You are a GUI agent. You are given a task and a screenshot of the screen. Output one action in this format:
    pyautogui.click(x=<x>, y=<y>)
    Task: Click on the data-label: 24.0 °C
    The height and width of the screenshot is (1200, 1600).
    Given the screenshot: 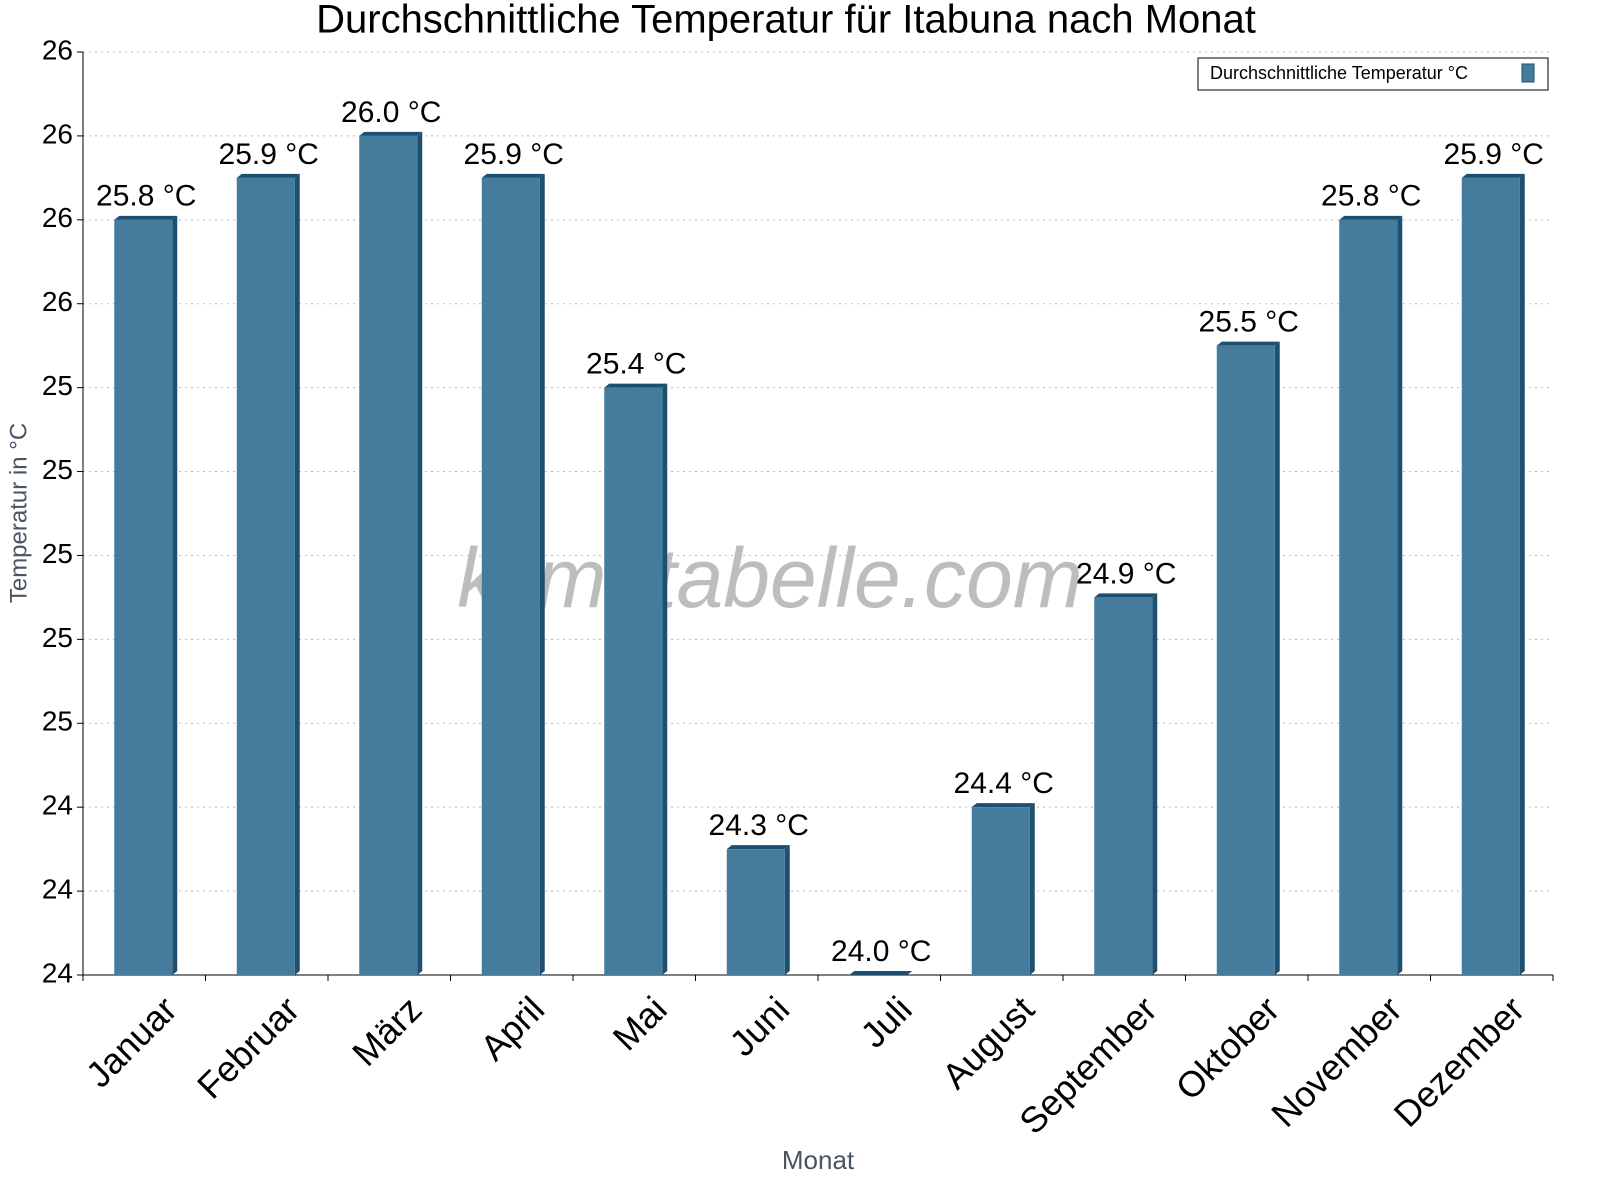 What is the action you would take?
    pyautogui.click(x=881, y=951)
    